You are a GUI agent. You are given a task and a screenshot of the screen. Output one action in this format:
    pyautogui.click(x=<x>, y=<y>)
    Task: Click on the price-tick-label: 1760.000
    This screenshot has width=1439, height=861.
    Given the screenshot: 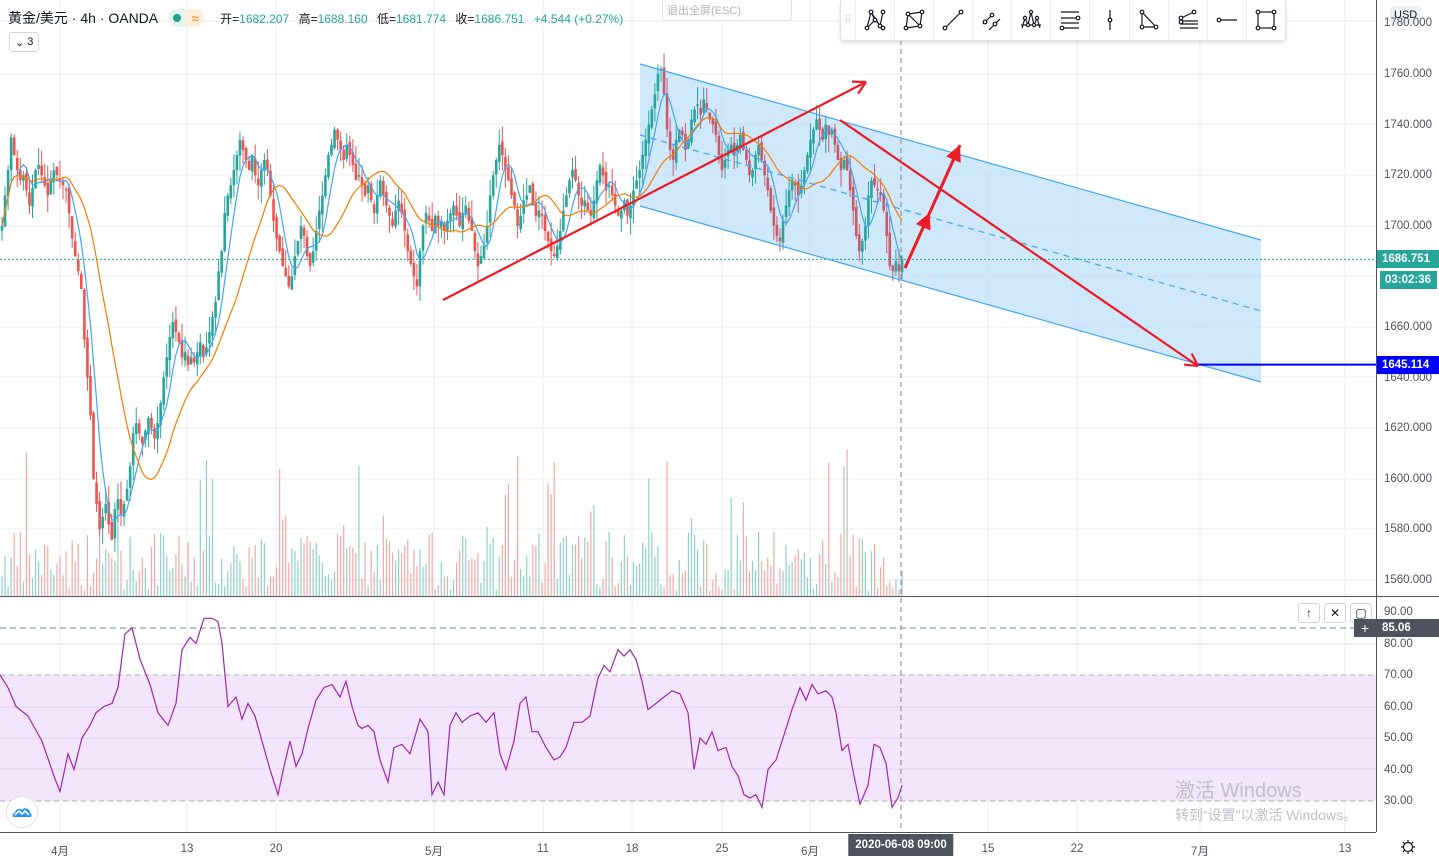 What is the action you would take?
    pyautogui.click(x=1408, y=74)
    